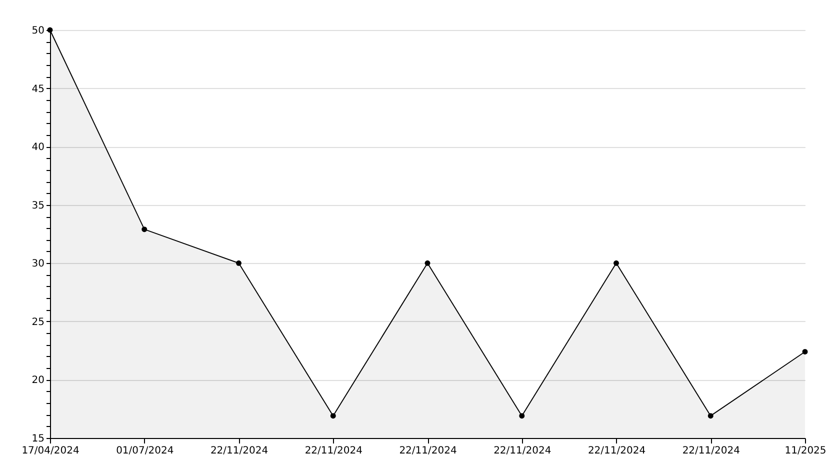 The image size is (834, 468). Describe the element at coordinates (38, 148) in the screenshot. I see `y-tick-label: 40` at that location.